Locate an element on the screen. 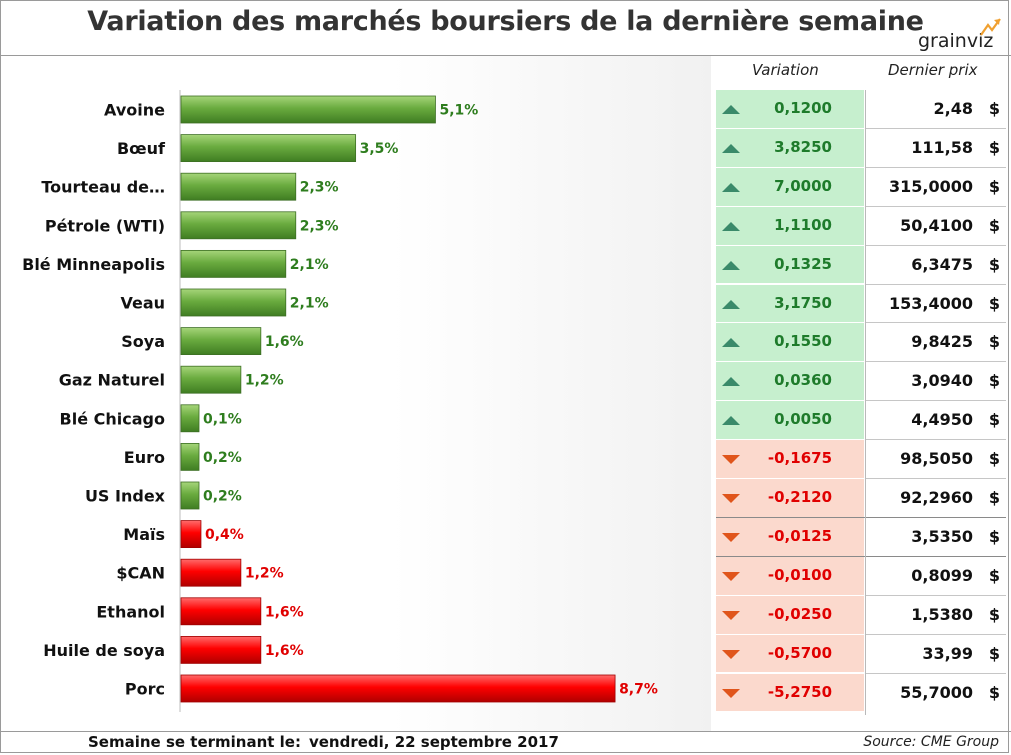  price-value: 111,58 is located at coordinates (942, 147).